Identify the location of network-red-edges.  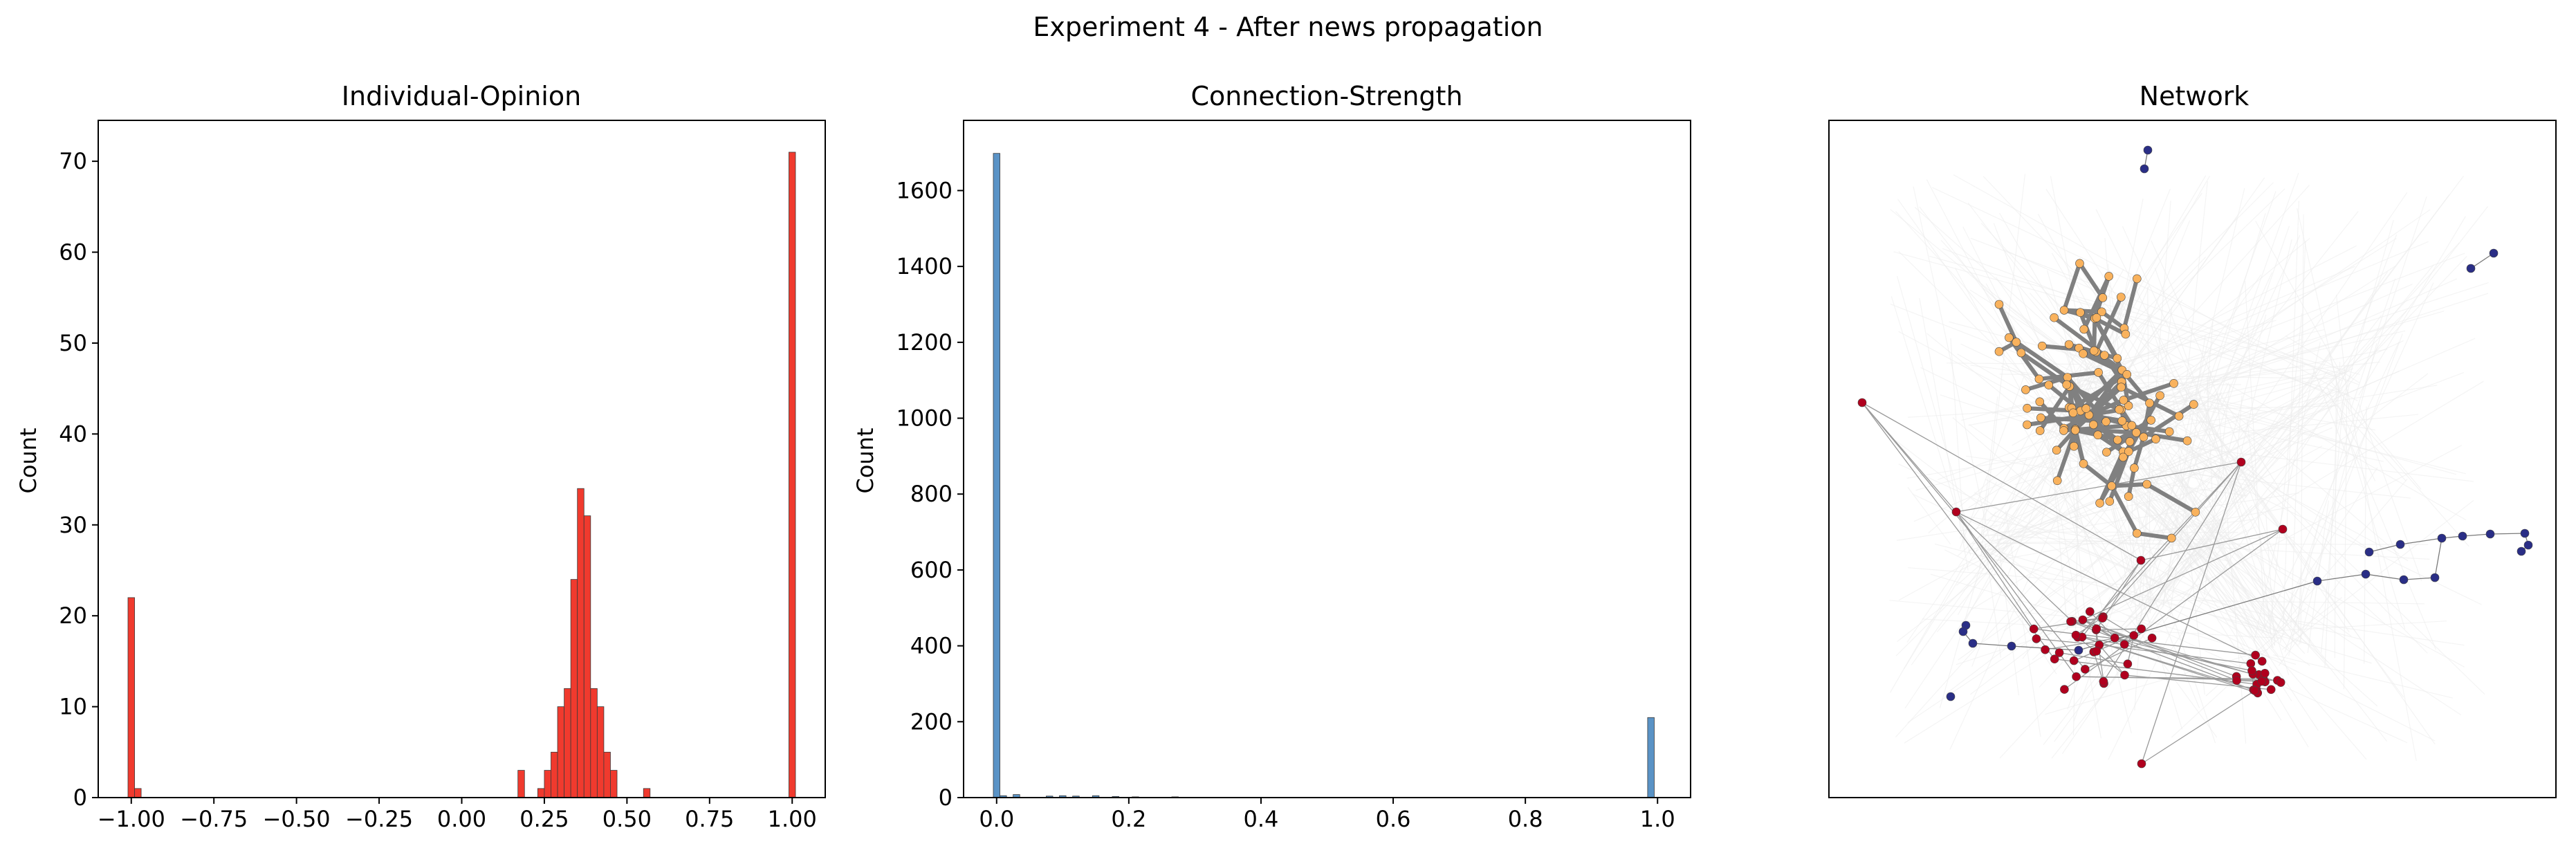
(2072, 583).